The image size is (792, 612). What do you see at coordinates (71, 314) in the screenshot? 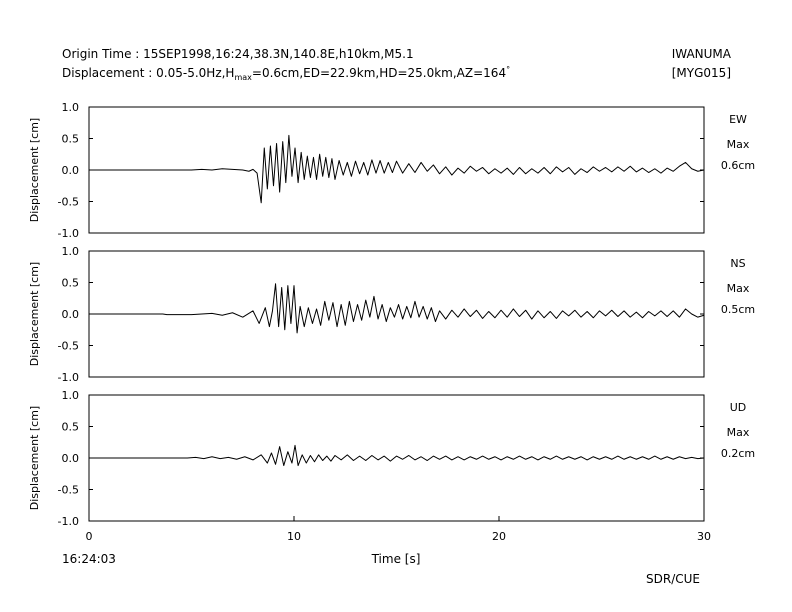
I see `y-tick-label-ns-2: 0.0` at bounding box center [71, 314].